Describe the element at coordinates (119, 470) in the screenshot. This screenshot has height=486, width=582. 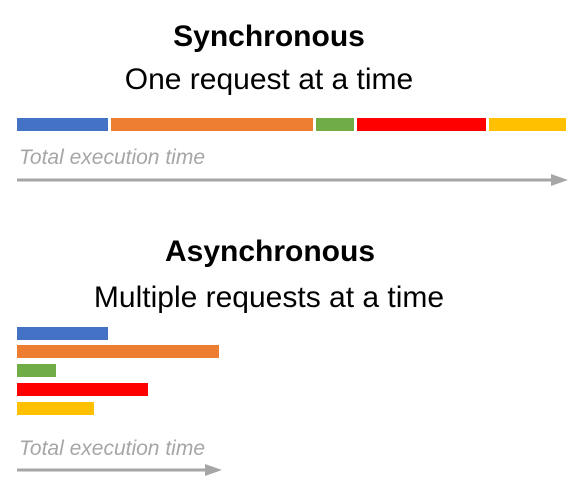
I see `async-arrow` at that location.